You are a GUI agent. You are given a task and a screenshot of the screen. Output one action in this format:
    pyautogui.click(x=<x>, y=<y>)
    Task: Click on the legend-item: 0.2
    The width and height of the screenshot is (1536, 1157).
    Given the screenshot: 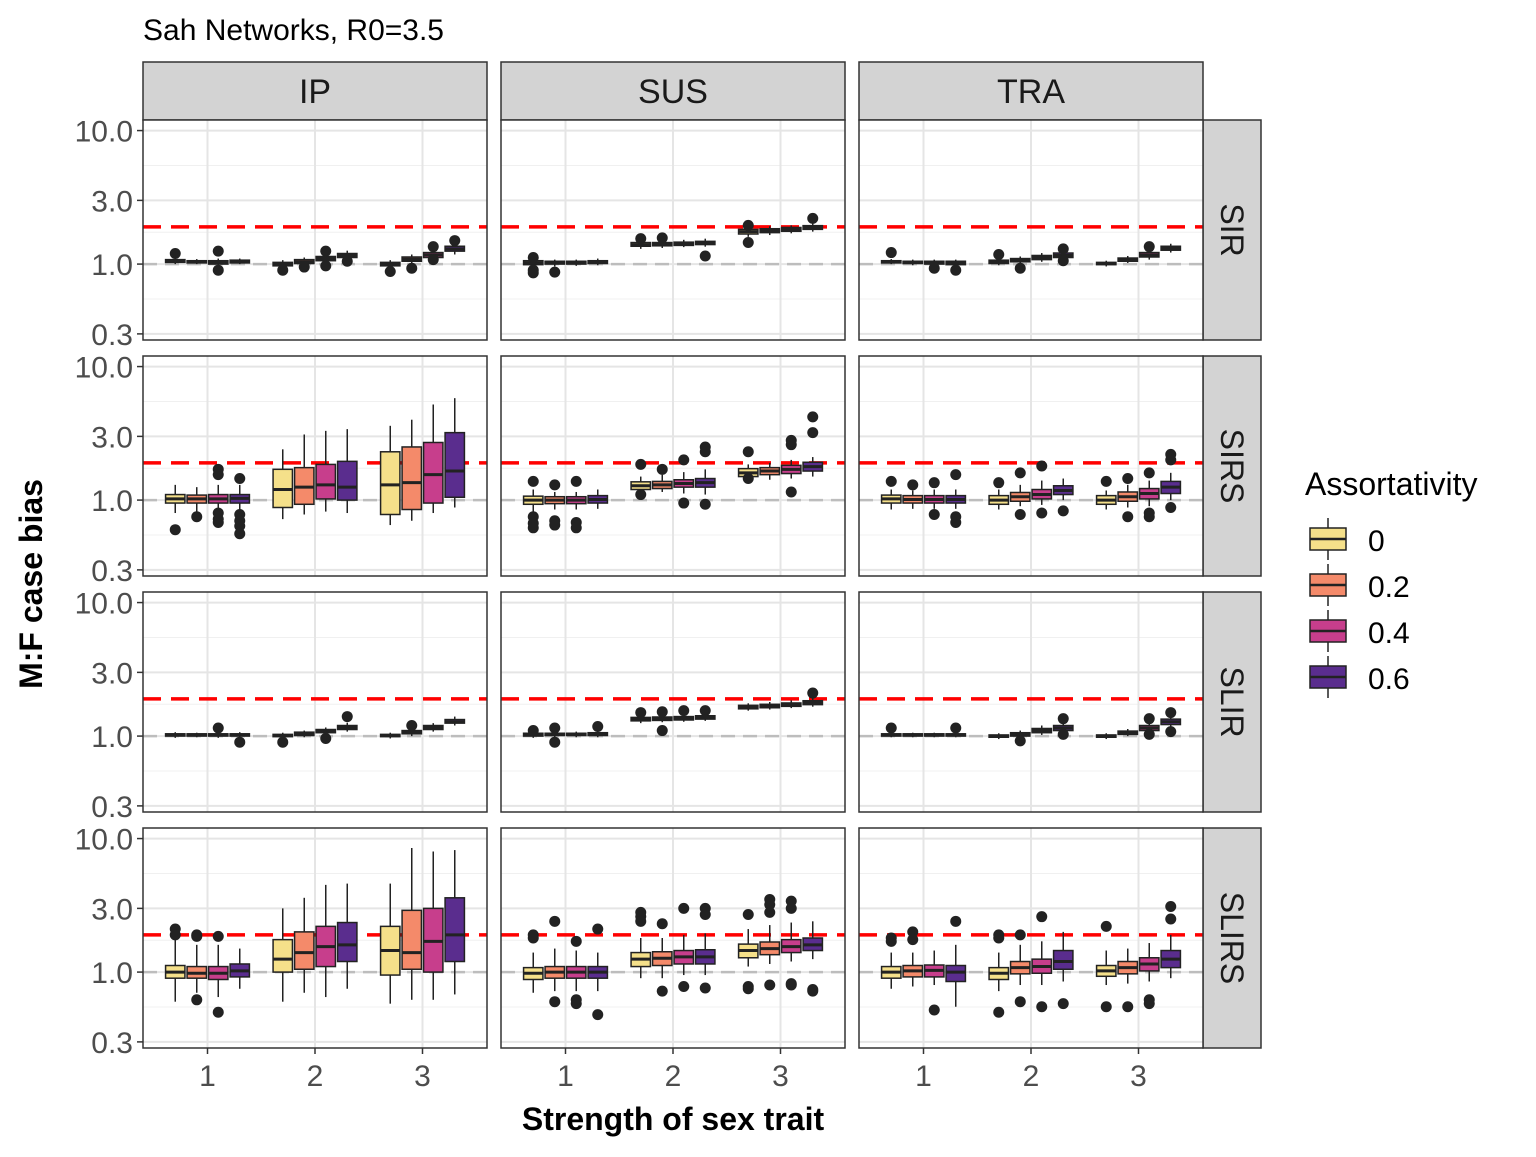 What is the action you would take?
    pyautogui.click(x=1359, y=585)
    